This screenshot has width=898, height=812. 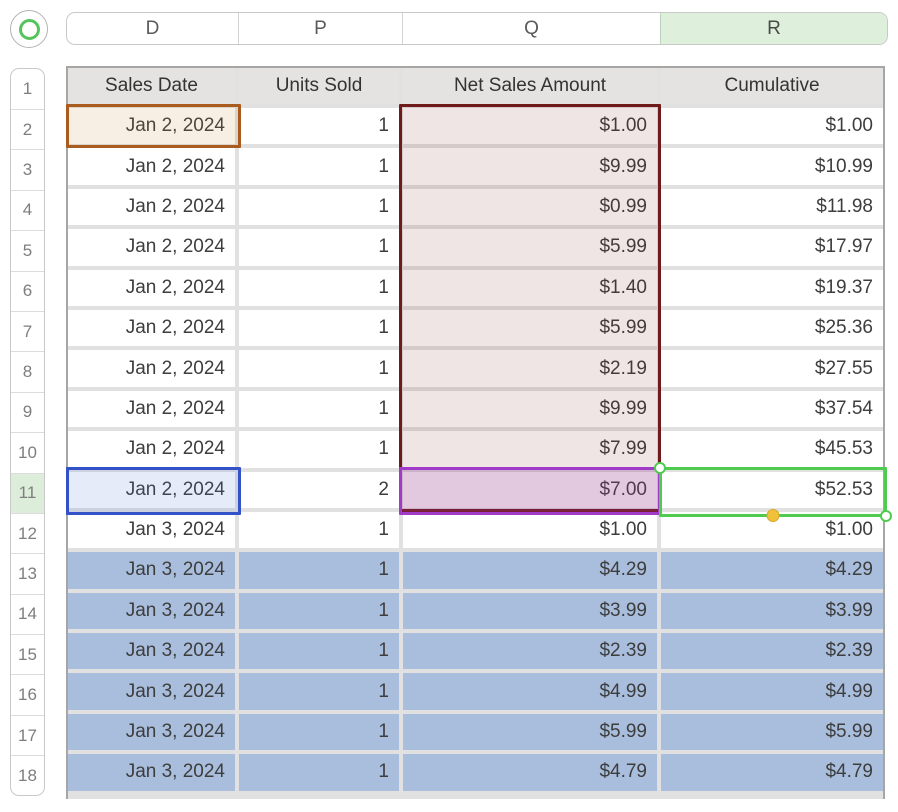 I want to click on cell-D10: Jan 2, 2024, so click(x=151, y=449).